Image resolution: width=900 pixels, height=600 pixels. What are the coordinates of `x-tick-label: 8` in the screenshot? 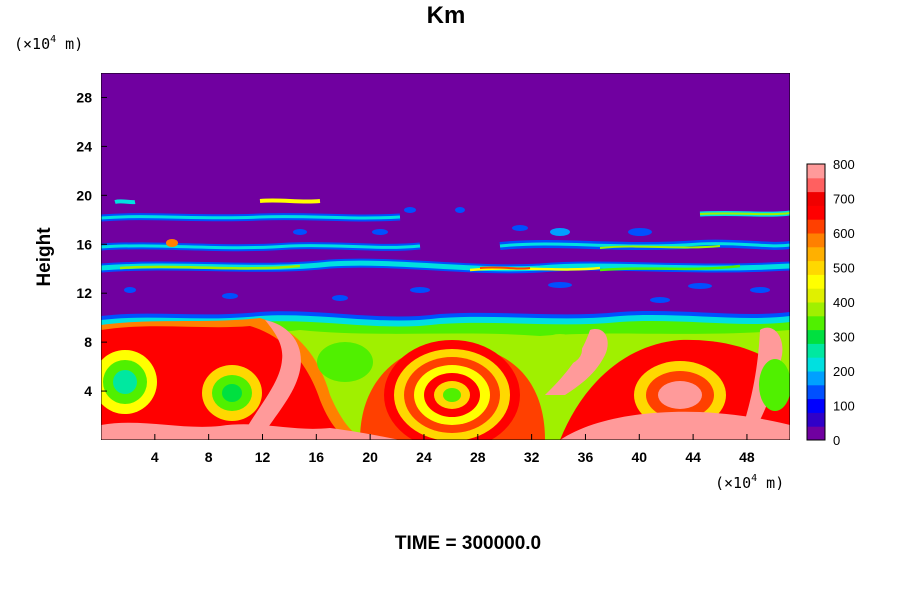 It's located at (209, 457).